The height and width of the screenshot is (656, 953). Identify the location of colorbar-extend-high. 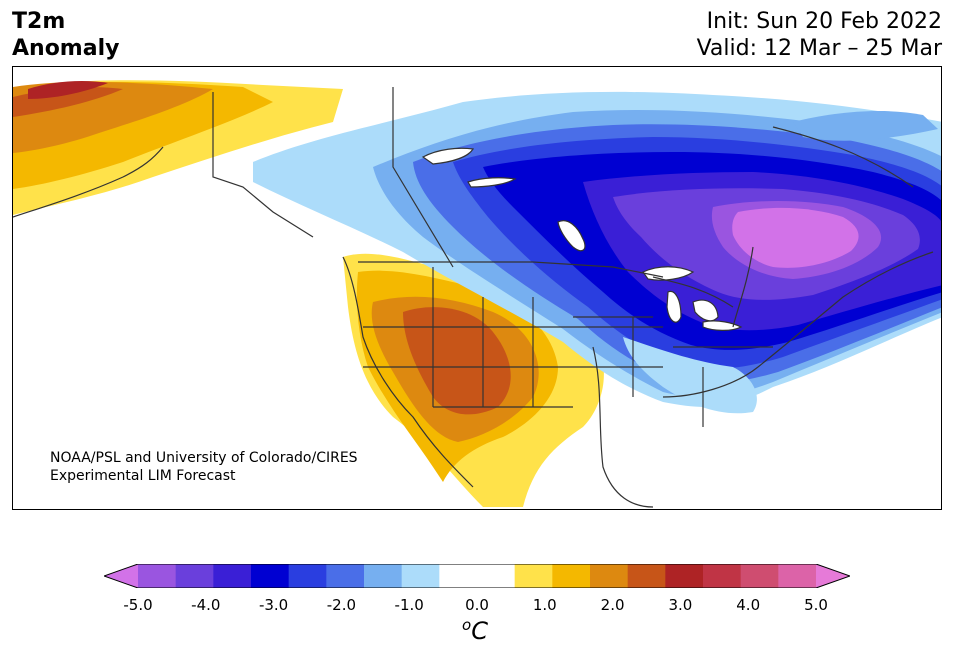
(833, 576).